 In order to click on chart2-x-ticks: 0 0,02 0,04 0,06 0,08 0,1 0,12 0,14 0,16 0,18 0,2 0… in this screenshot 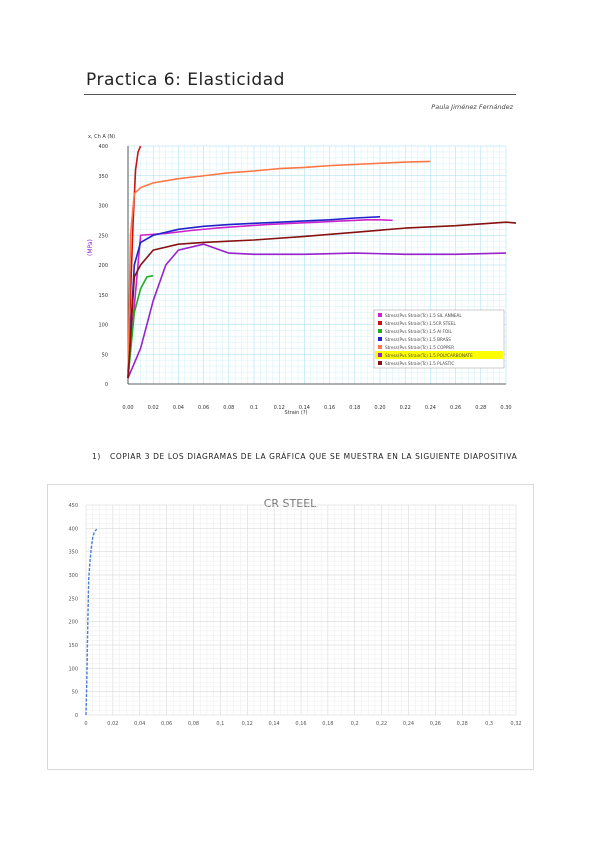, I will do `click(302, 724)`.